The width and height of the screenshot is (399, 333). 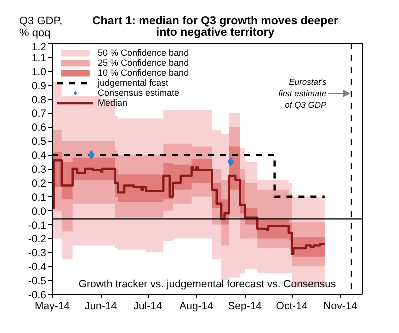 What do you see at coordinates (216, 27) in the screenshot?
I see `chart-title: Chart 1: median for Q3 growth moves deeper into negative territory` at bounding box center [216, 27].